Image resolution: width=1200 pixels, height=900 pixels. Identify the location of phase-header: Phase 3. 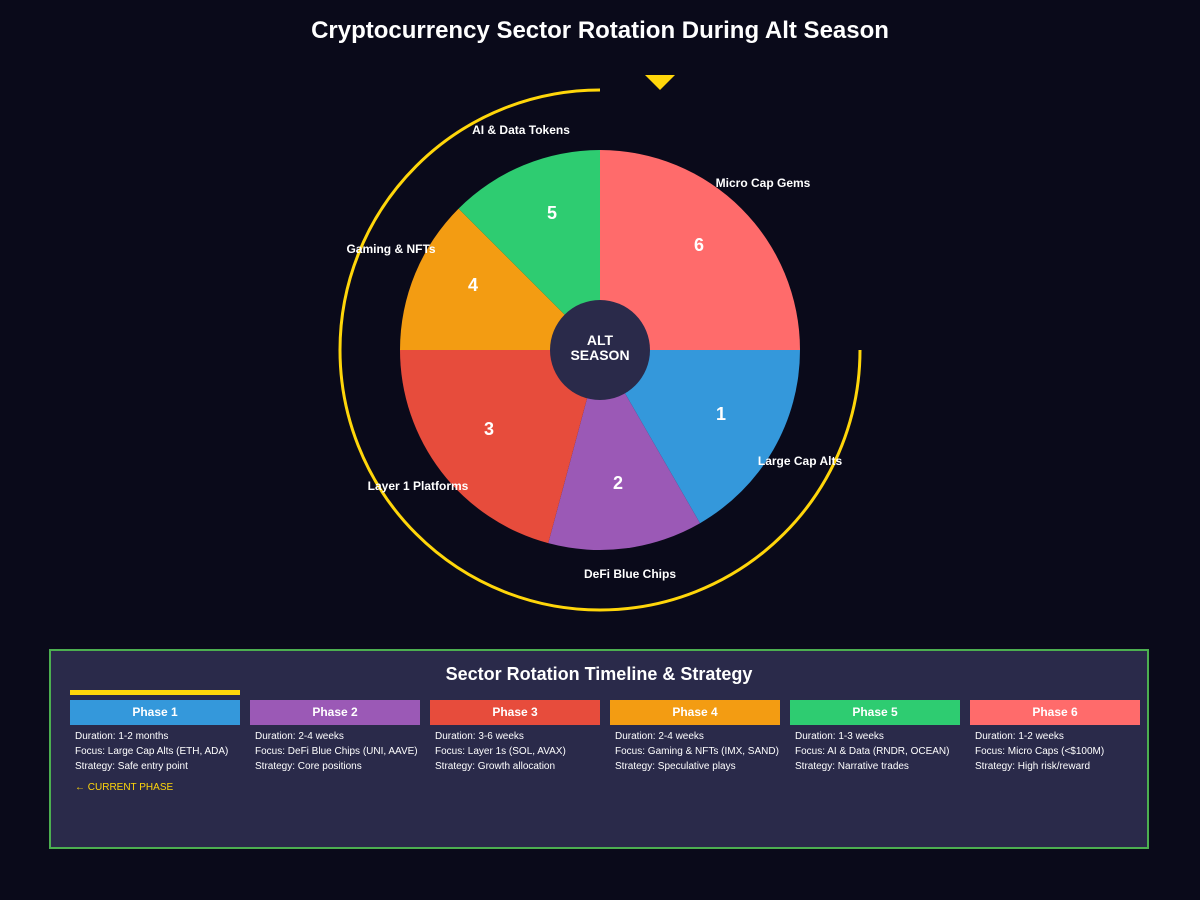
(515, 712).